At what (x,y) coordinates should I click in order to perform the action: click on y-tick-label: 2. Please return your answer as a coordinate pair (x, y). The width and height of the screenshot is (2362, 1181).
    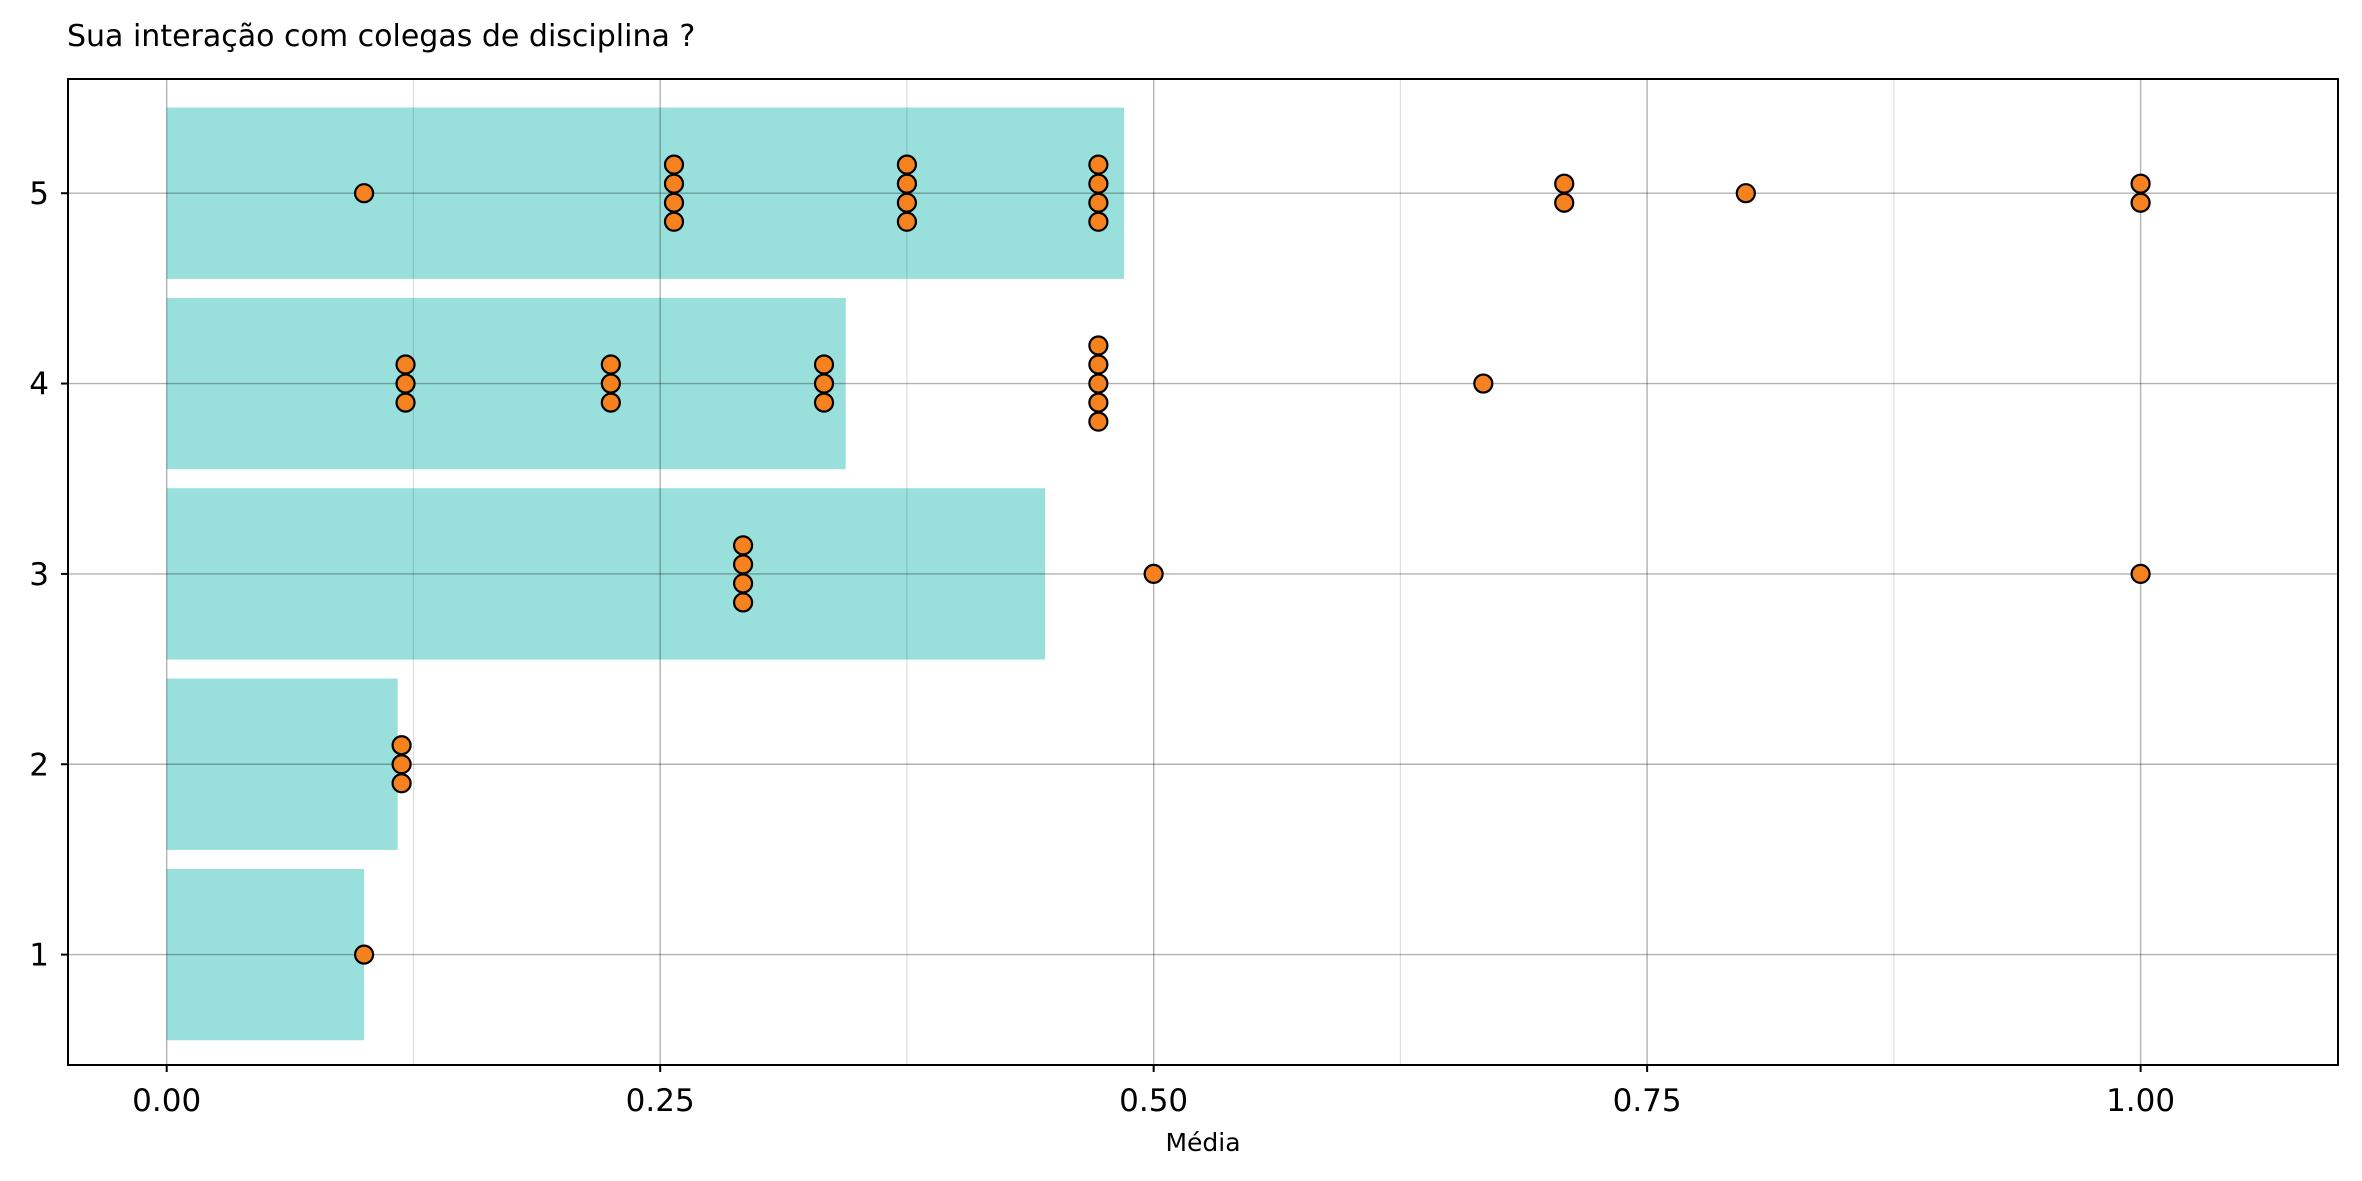
    Looking at the image, I should click on (39, 765).